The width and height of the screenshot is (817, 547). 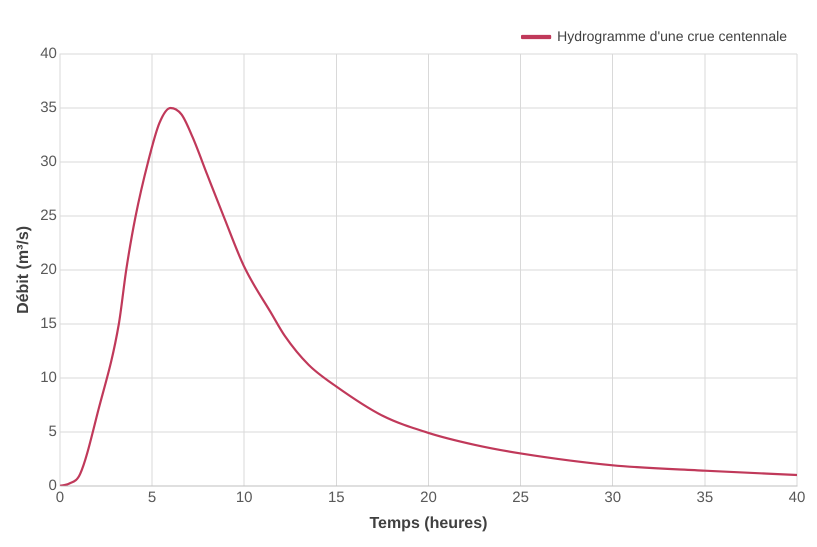 I want to click on y-tick-label: 30, so click(x=48, y=161).